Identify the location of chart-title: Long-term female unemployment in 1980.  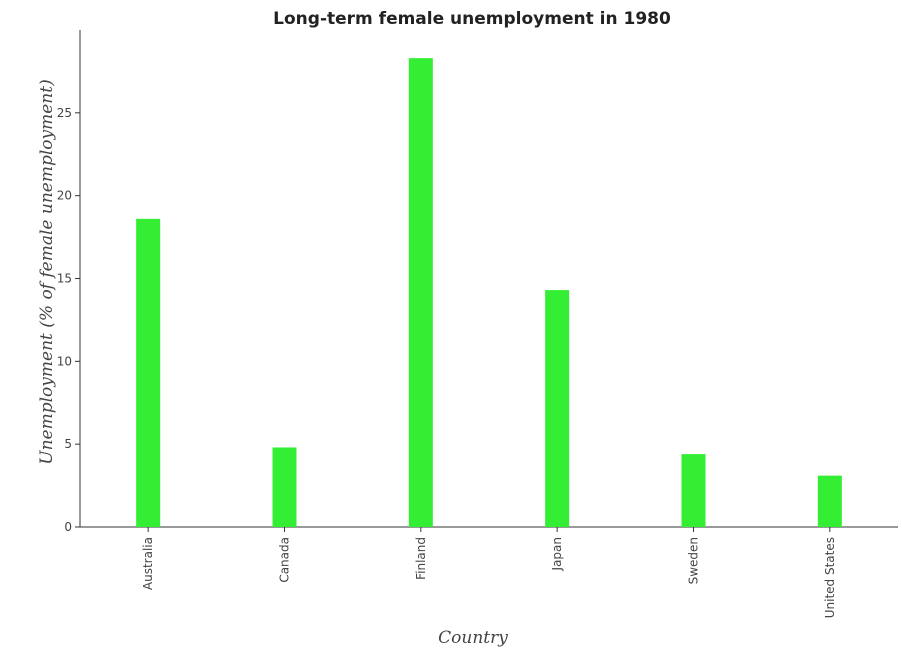
(472, 19).